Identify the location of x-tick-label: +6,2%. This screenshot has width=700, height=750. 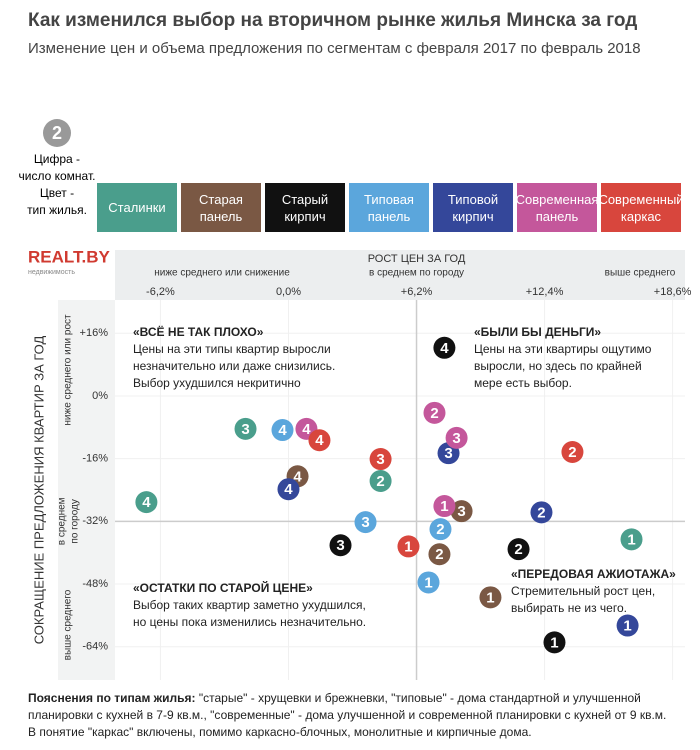
(417, 292).